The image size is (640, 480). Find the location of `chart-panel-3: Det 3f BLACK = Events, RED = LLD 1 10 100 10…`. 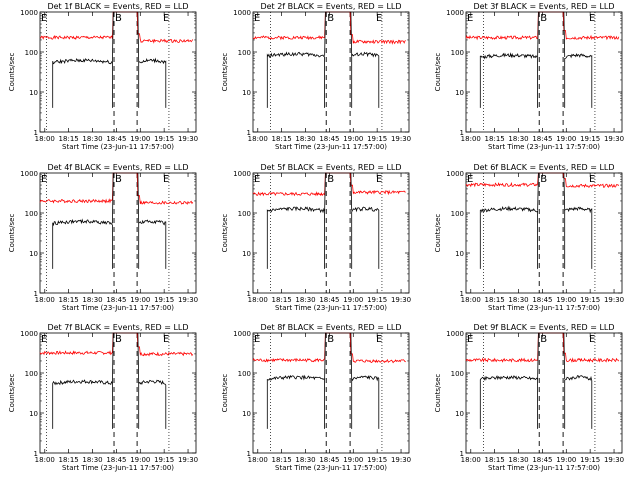

chart-panel-3: Det 3f BLACK = Events, RED = LLD 1 10 100 10… is located at coordinates (529, 76).